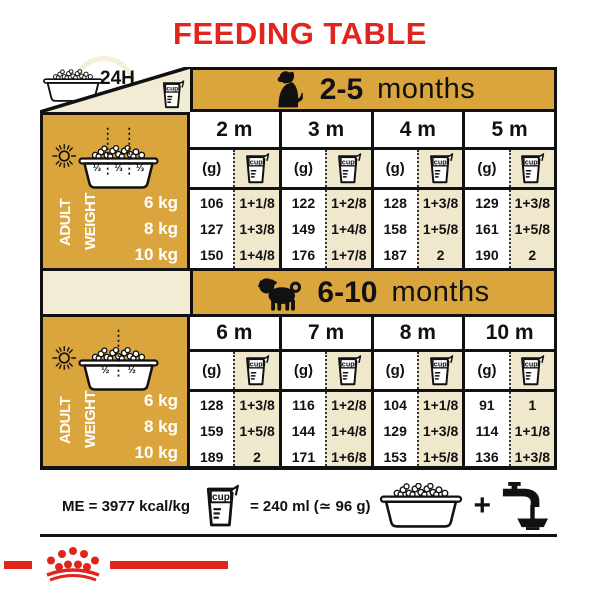 Image resolution: width=600 pixels, height=600 pixels. I want to click on cup-values: 1 1+1/8 1+3/8, so click(531, 429).